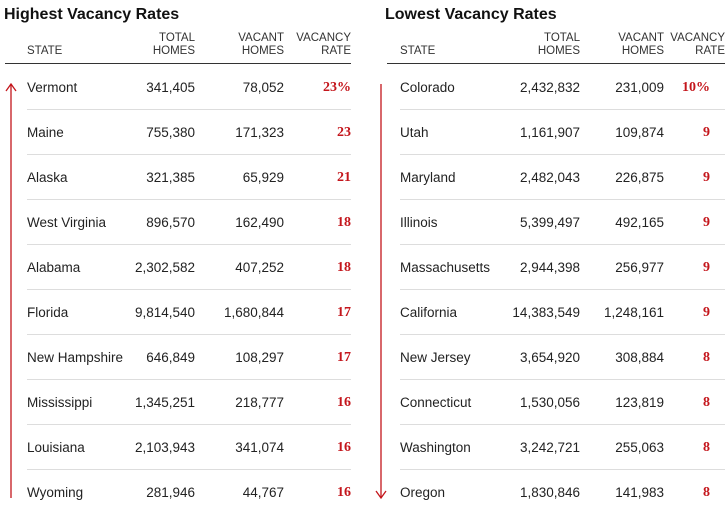  Describe the element at coordinates (47, 177) in the screenshot. I see `state-name: Alaska` at that location.